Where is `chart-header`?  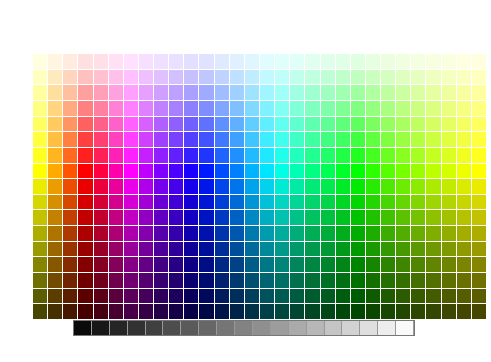
chart-header is located at coordinates (250, 16).